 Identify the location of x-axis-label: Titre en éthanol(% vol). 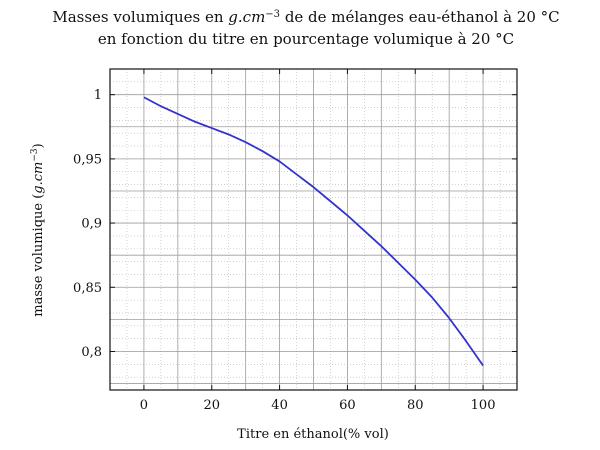
(313, 434).